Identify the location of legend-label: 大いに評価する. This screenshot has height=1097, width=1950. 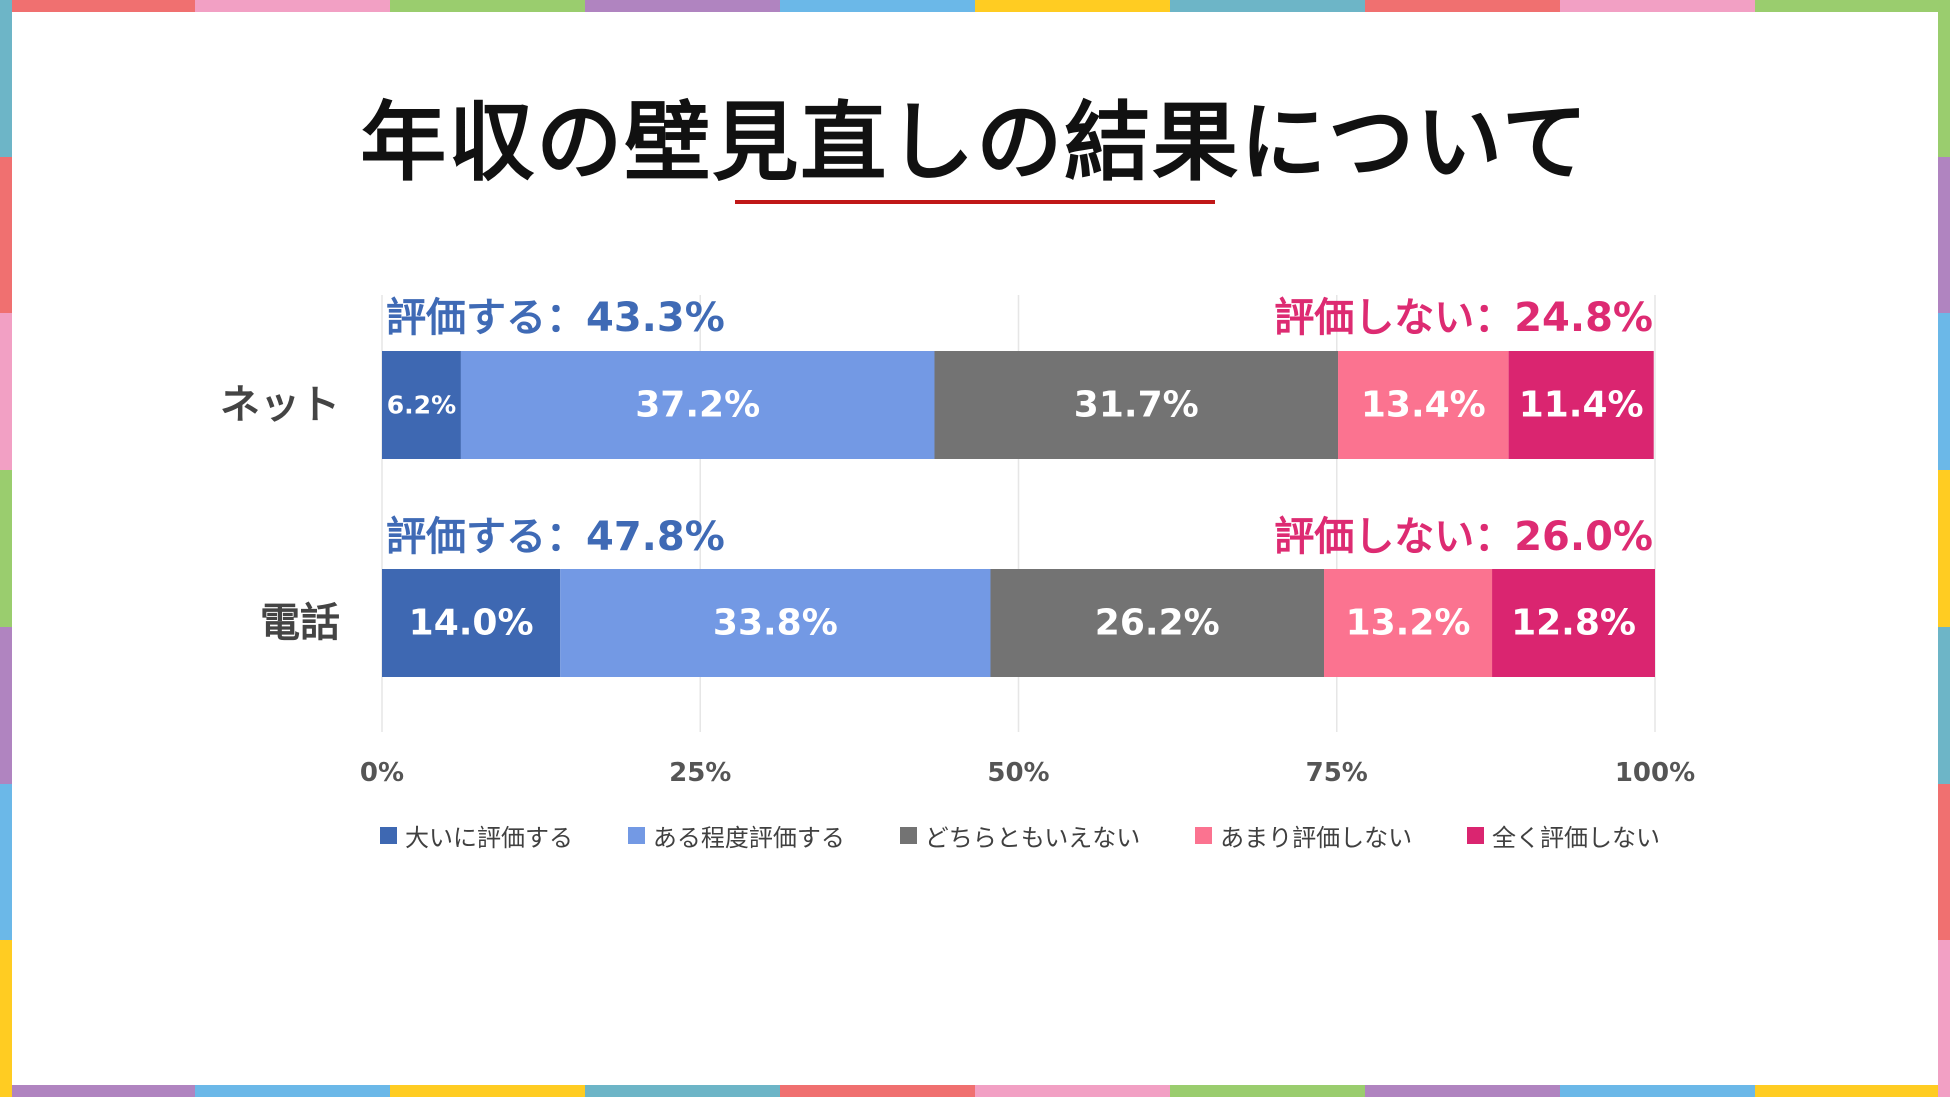
(489, 838).